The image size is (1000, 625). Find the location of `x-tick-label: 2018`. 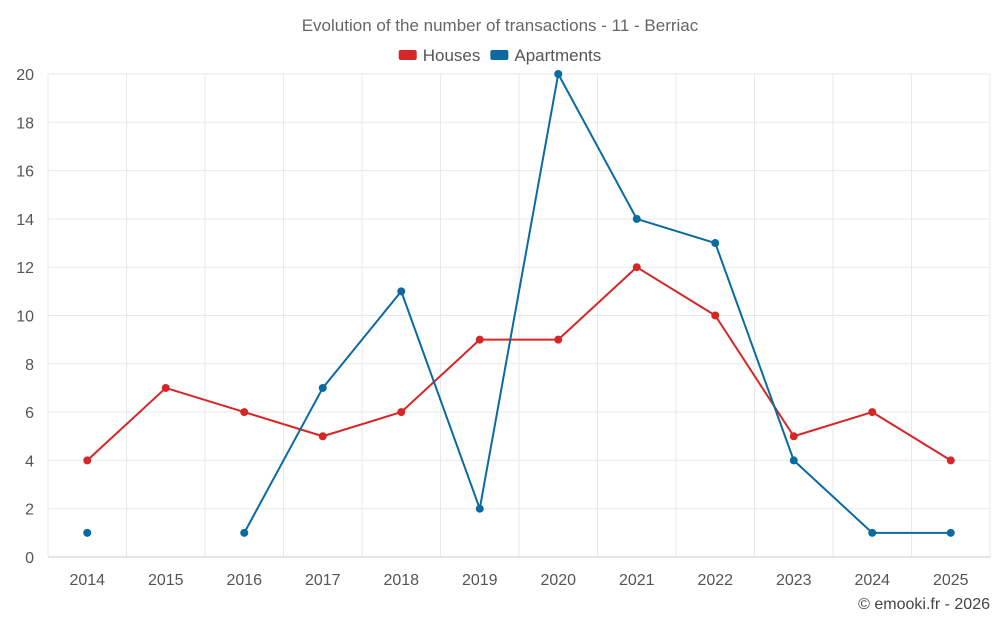

x-tick-label: 2018 is located at coordinates (401, 580).